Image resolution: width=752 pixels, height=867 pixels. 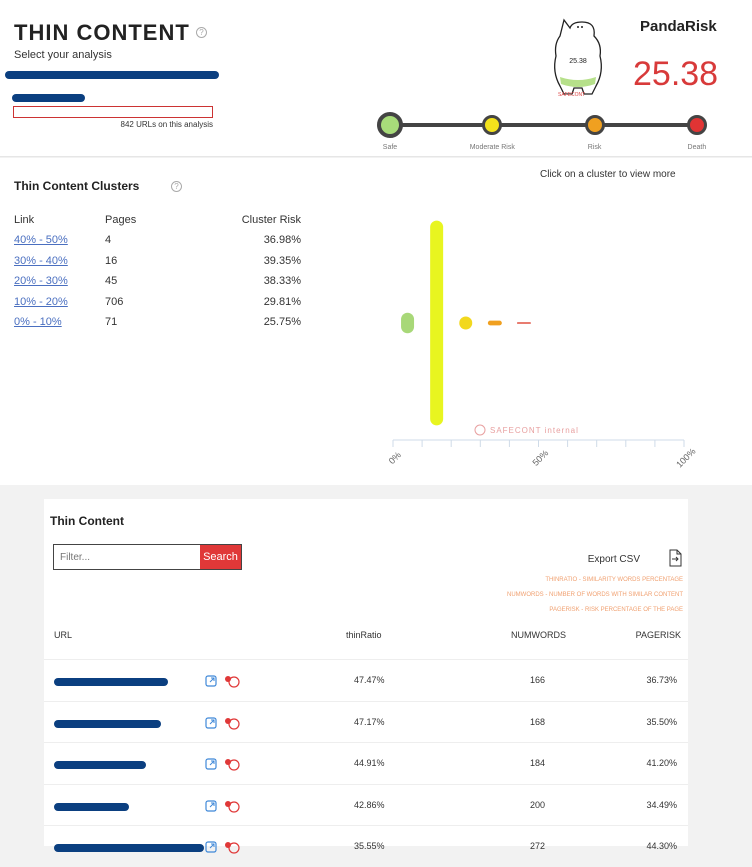 I want to click on search-button: Search, so click(x=221, y=557).